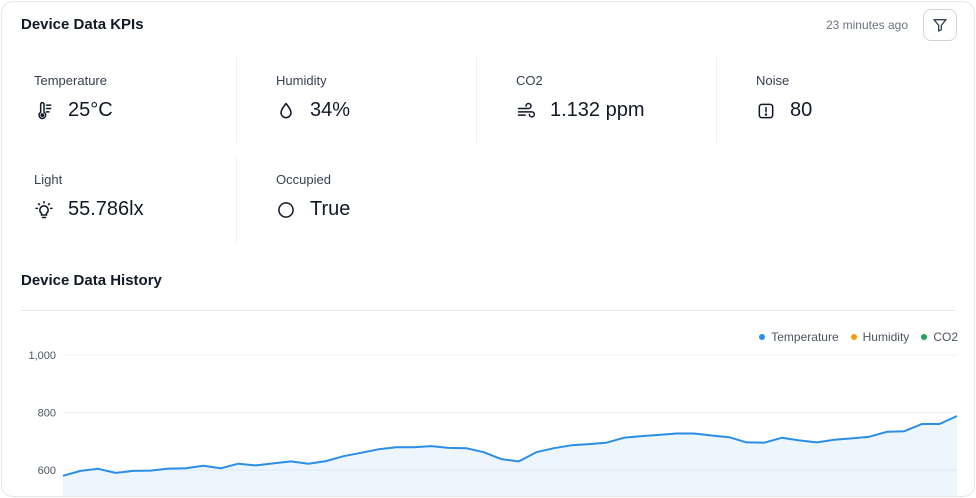 This screenshot has width=976, height=498. What do you see at coordinates (597, 110) in the screenshot?
I see `kpi-value: 1.132 ppm` at bounding box center [597, 110].